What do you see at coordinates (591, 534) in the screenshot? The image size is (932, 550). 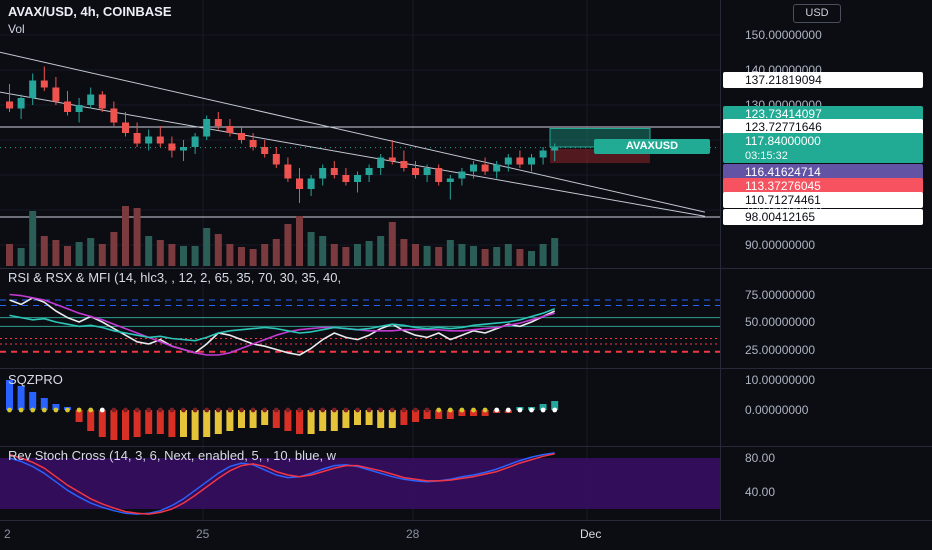 I see `time-label: Dec` at bounding box center [591, 534].